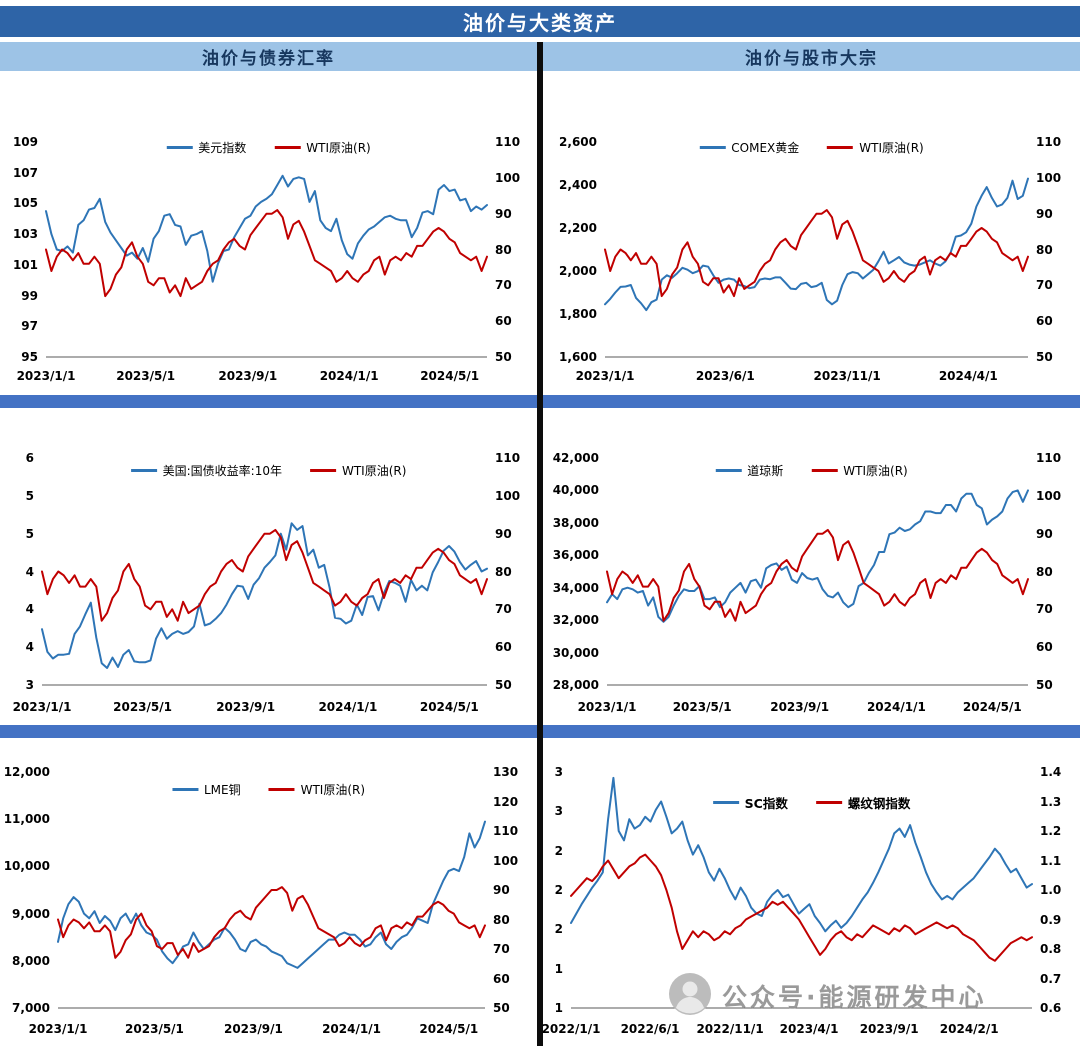  I want to click on y-axis-tick-label: 120, so click(506, 801).